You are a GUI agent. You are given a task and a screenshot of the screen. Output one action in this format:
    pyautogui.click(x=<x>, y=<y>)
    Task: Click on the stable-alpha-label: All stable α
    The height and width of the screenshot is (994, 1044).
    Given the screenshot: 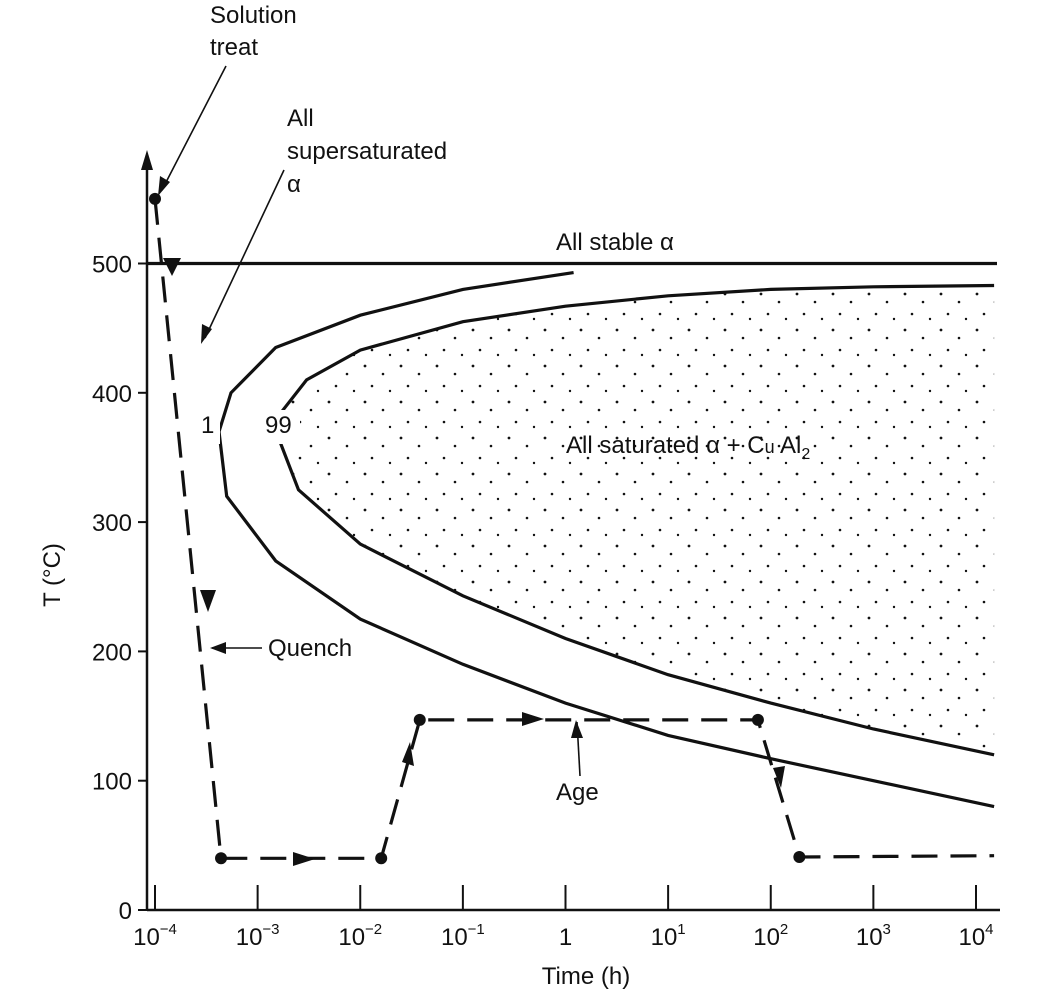 What is the action you would take?
    pyautogui.click(x=615, y=242)
    